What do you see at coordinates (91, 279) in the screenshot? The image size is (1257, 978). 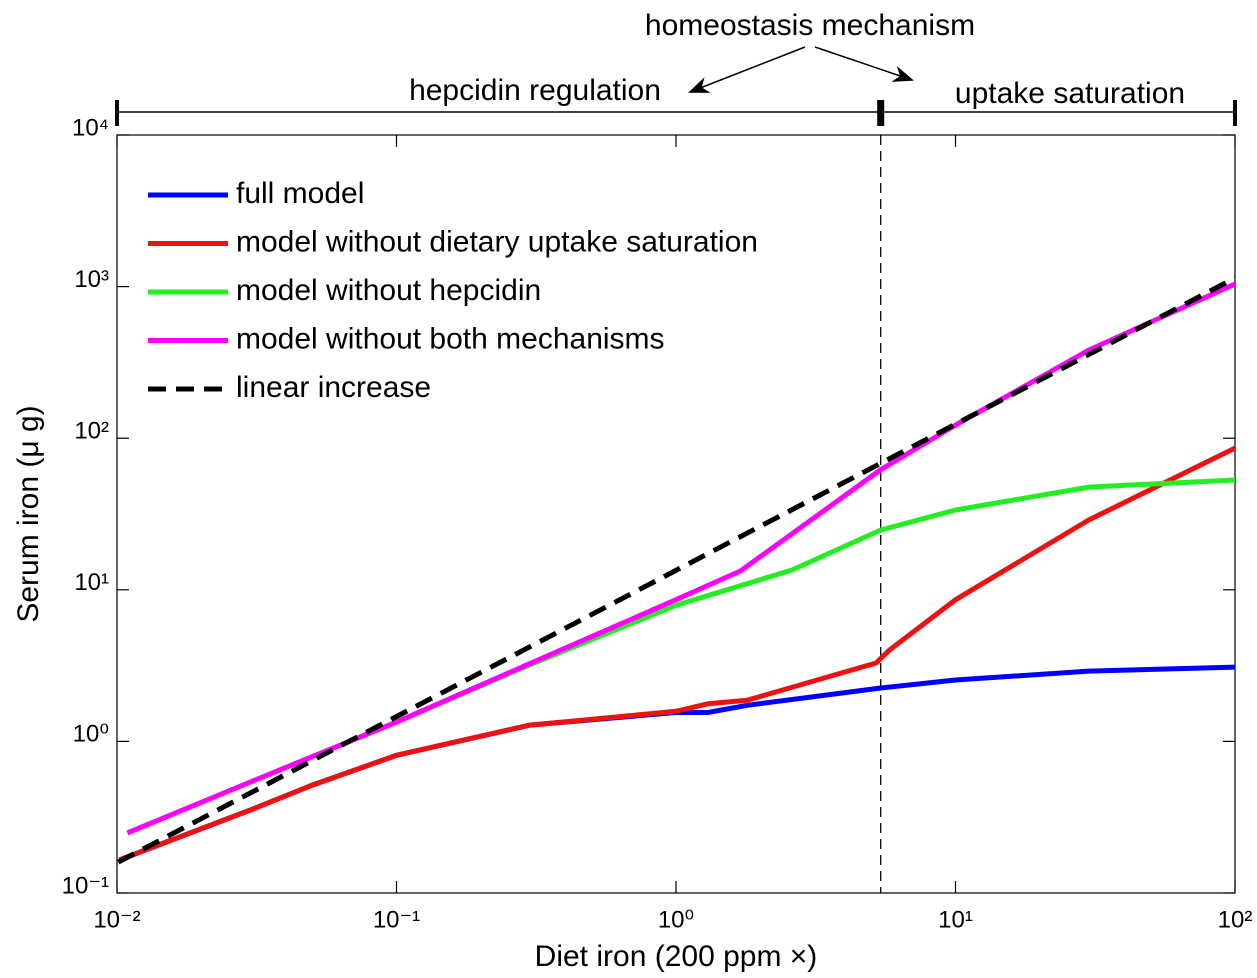 I see `y-tick-label: 10³` at bounding box center [91, 279].